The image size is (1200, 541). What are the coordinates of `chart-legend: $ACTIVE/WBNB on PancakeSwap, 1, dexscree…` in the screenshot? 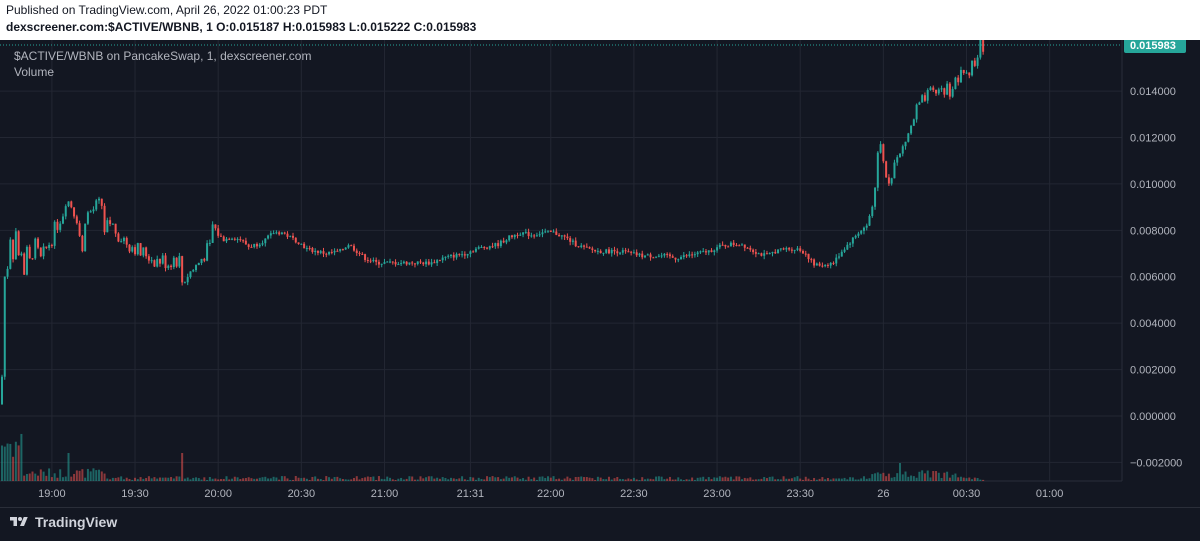 It's located at (162, 64).